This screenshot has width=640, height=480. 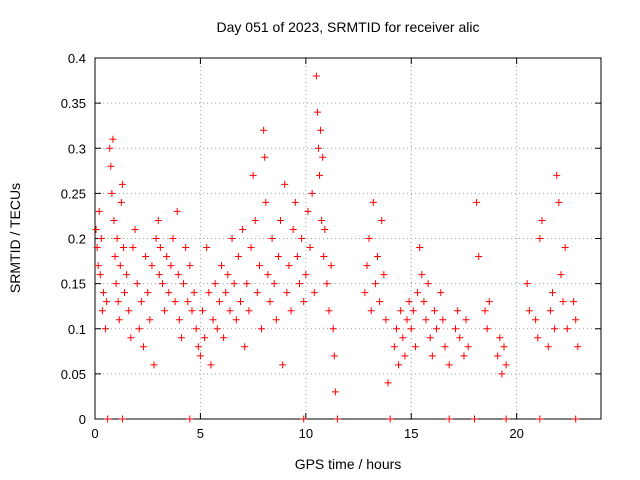 What do you see at coordinates (77, 329) in the screenshot?
I see `y-tick-label: 0.1` at bounding box center [77, 329].